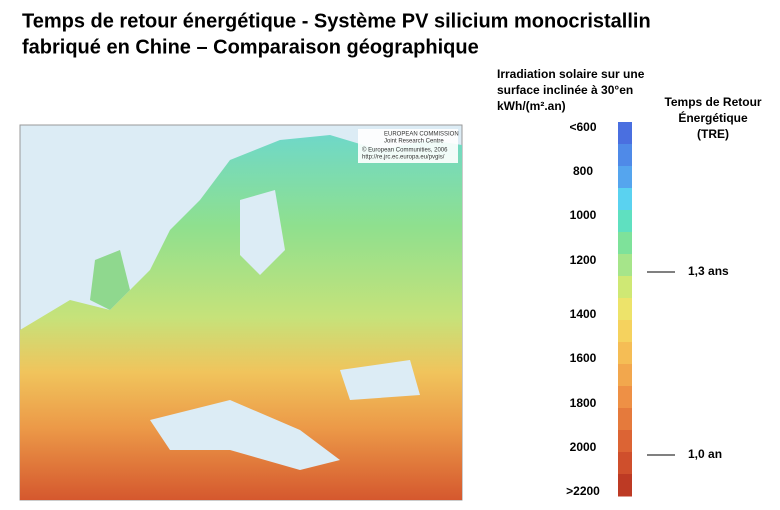 Image resolution: width=780 pixels, height=510 pixels. Describe the element at coordinates (405, 150) in the screenshot. I see `credit: © European Communities, 2006` at that location.